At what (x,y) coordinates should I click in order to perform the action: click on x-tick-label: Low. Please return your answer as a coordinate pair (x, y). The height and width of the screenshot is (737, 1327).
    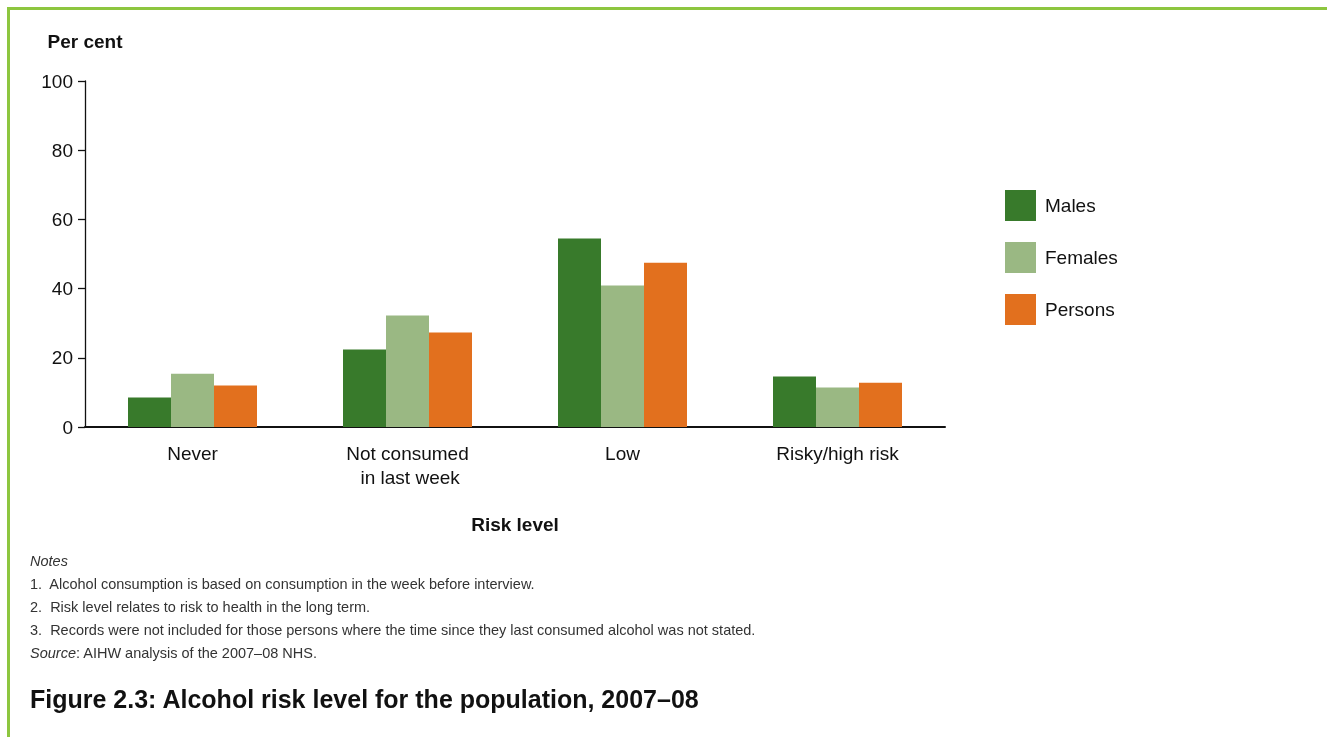
    Looking at the image, I should click on (623, 453).